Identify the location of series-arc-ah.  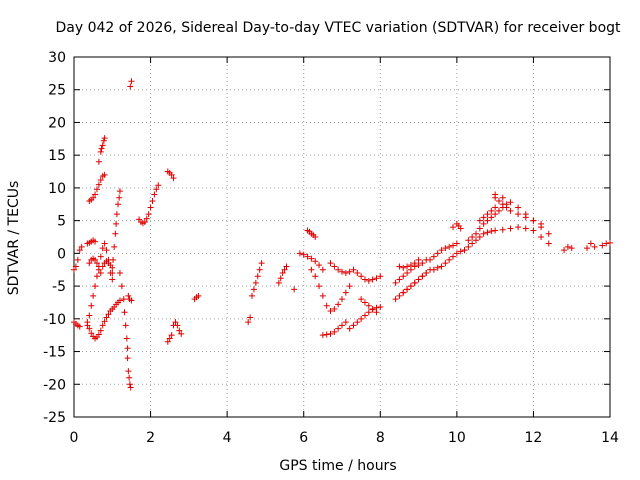
(443, 251).